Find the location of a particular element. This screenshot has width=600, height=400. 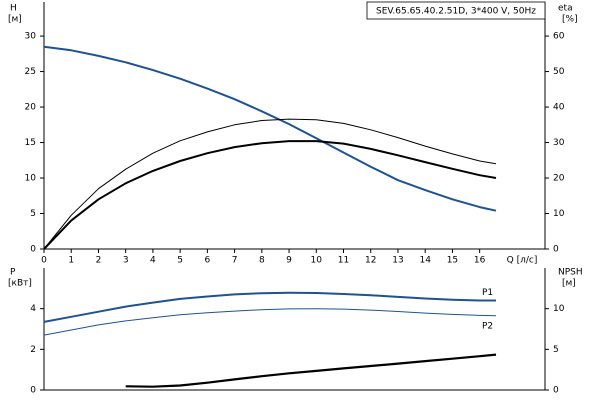

y2-axis-unit: [м] is located at coordinates (569, 284).